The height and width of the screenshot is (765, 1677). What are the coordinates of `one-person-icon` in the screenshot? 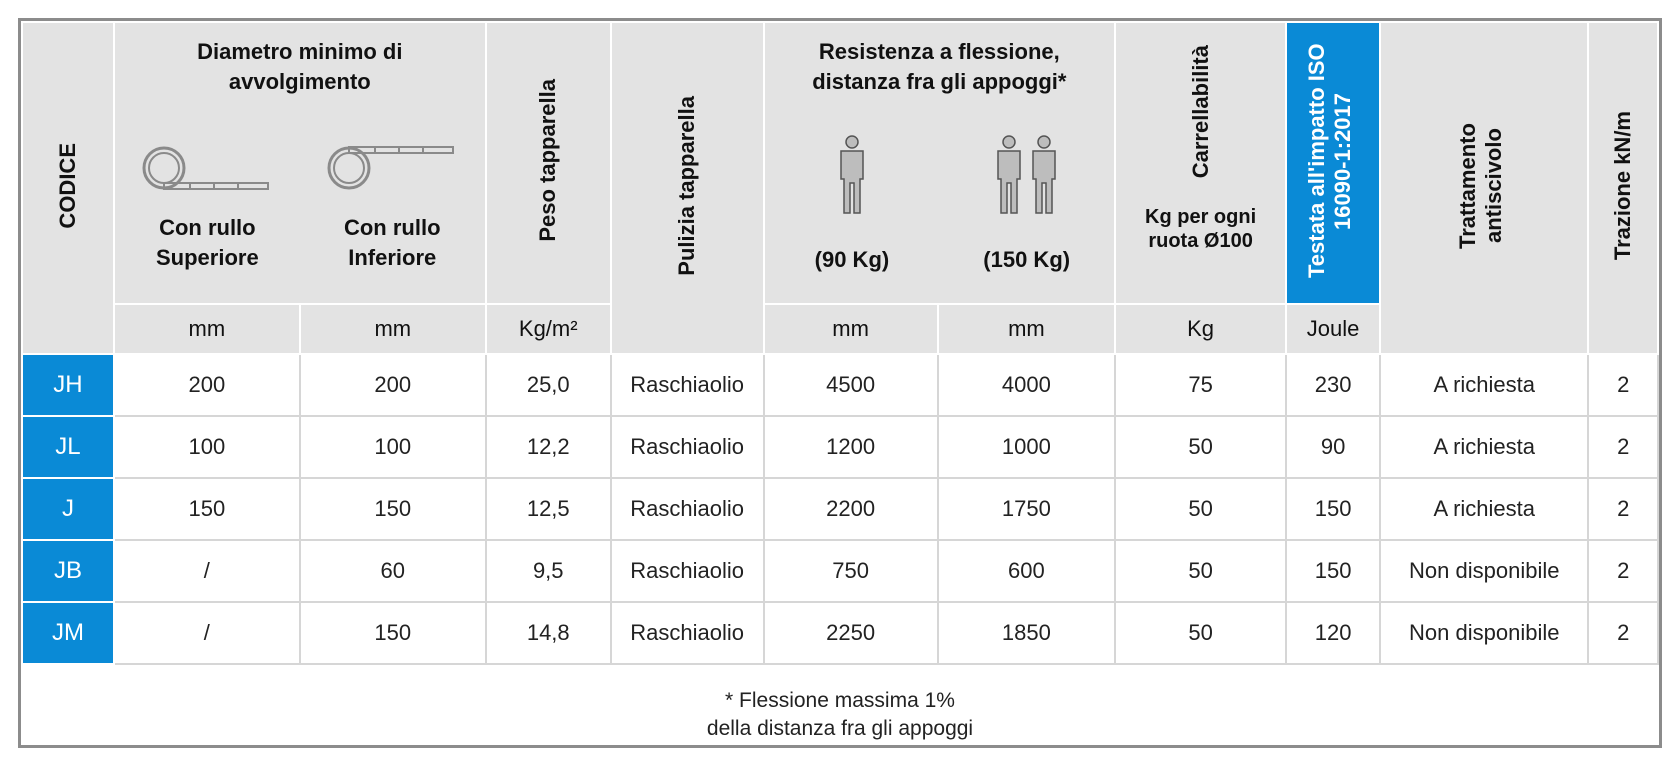 It's located at (852, 174).